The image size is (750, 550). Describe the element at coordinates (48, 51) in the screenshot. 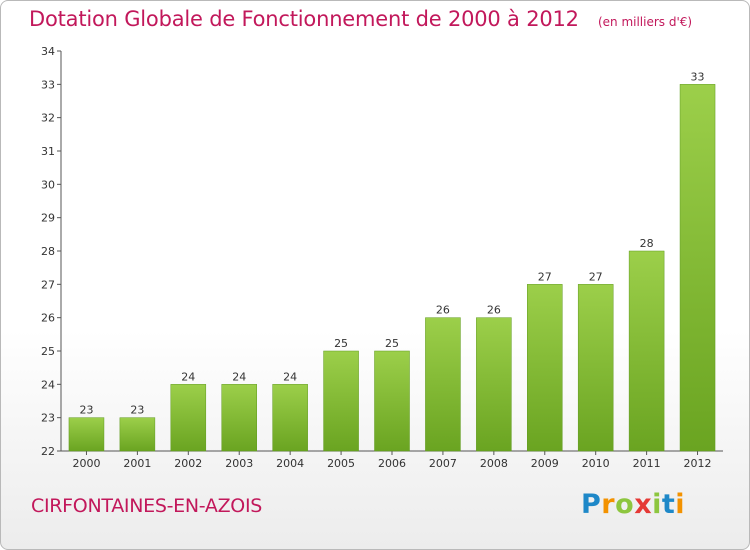

I see `y-tick-label: 34` at that location.